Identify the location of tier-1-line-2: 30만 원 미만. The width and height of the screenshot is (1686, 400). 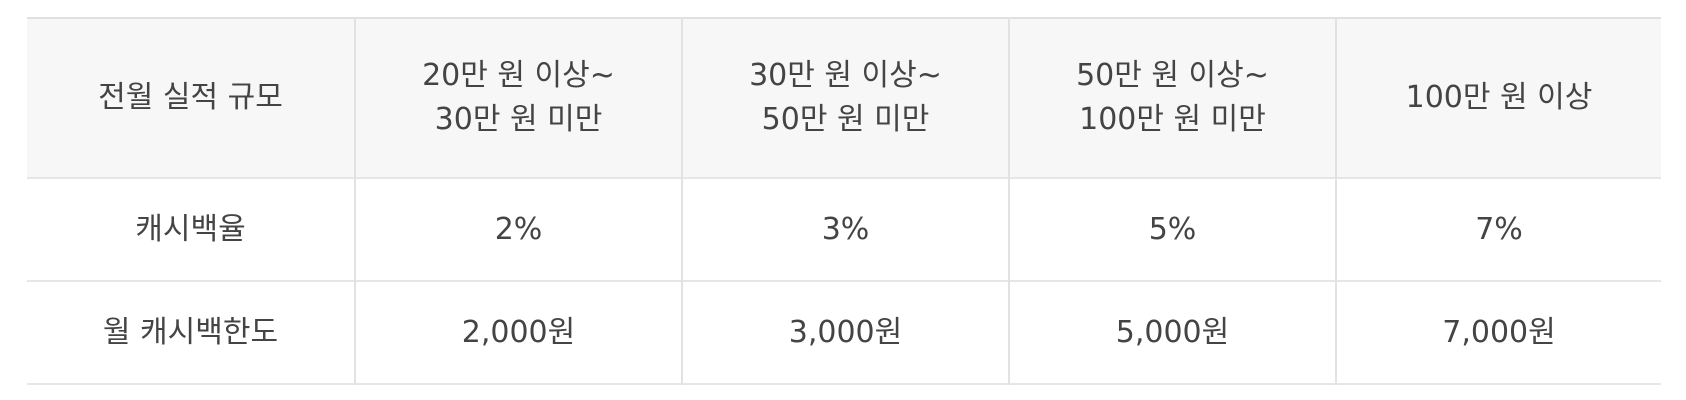
(518, 119).